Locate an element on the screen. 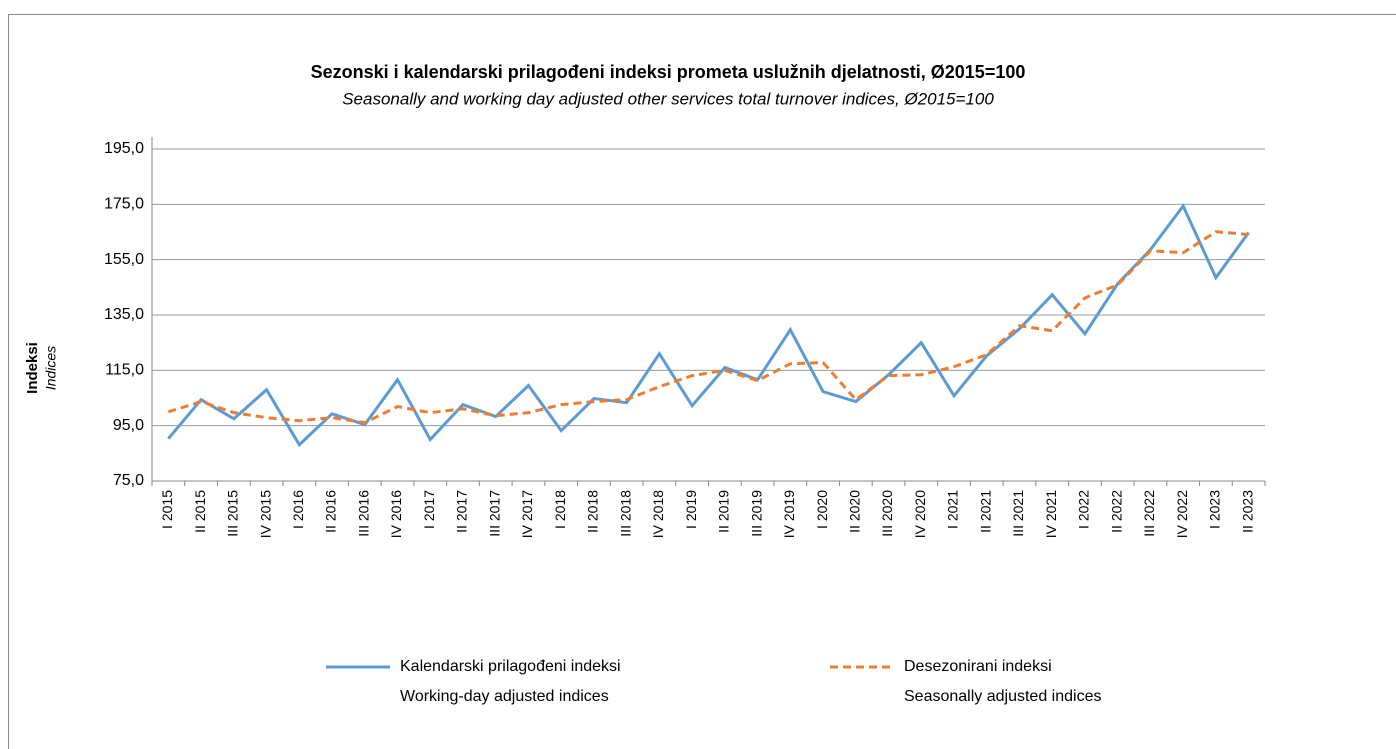 This screenshot has height=749, width=1396. x-tick-label: I 2018 is located at coordinates (560, 509).